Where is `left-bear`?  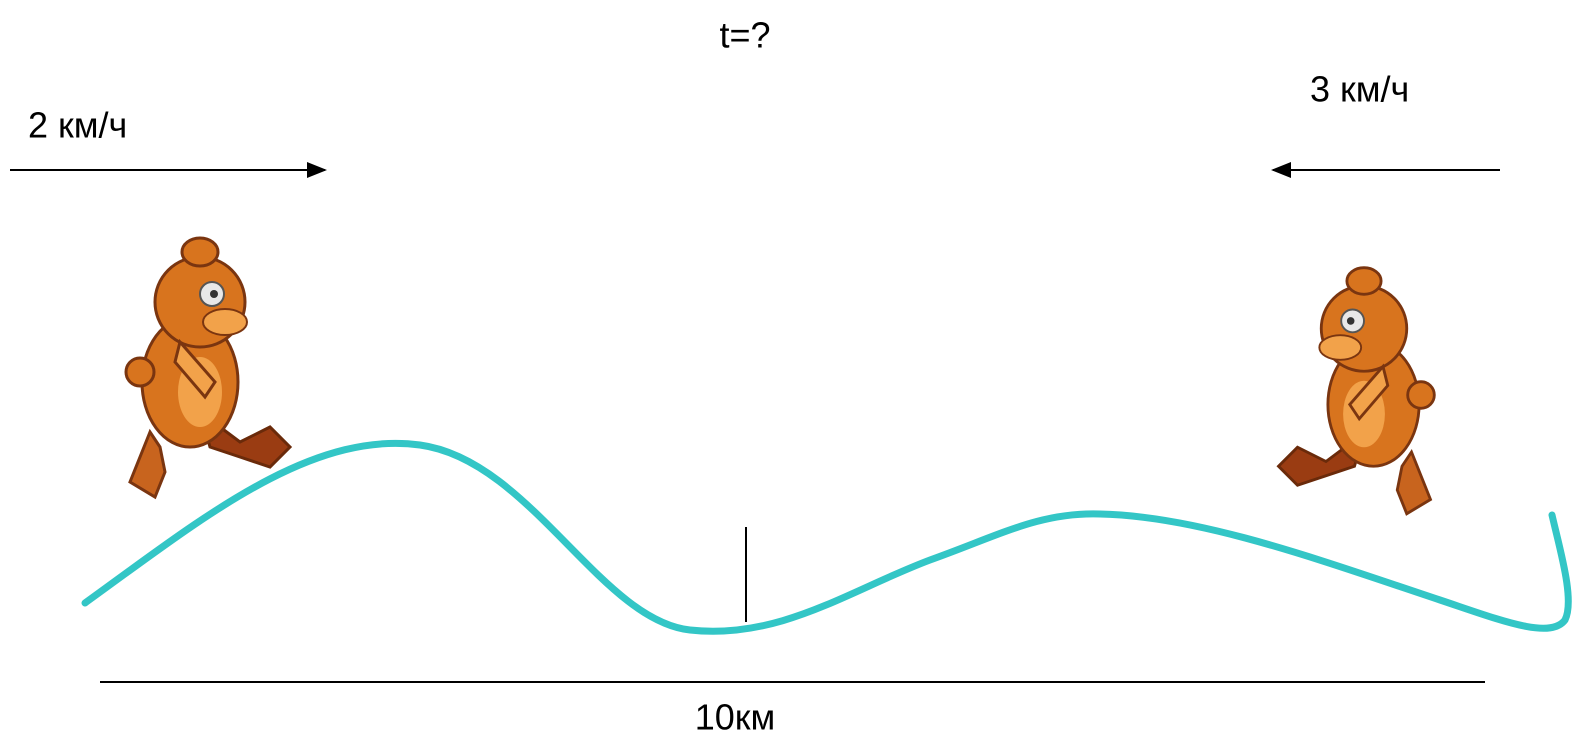 left-bear is located at coordinates (208, 367).